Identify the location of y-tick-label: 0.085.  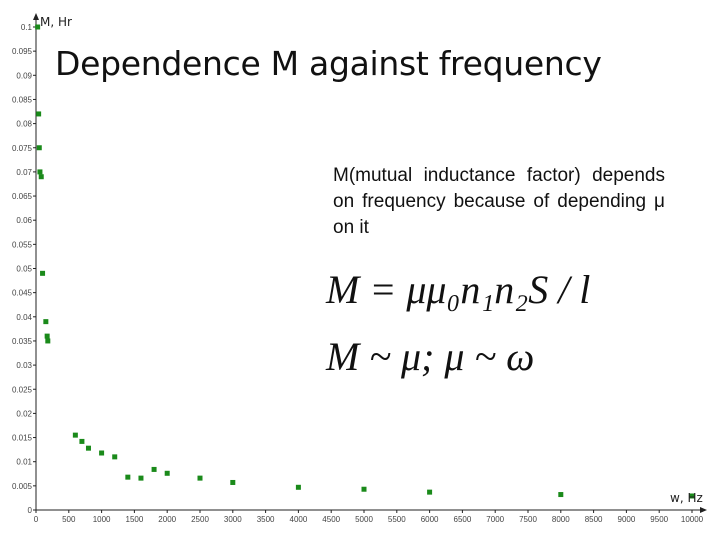
(22, 99).